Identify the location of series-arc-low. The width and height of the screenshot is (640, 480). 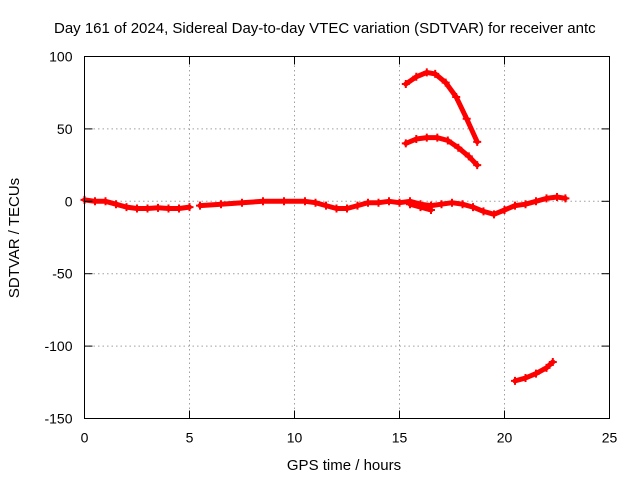
(534, 371).